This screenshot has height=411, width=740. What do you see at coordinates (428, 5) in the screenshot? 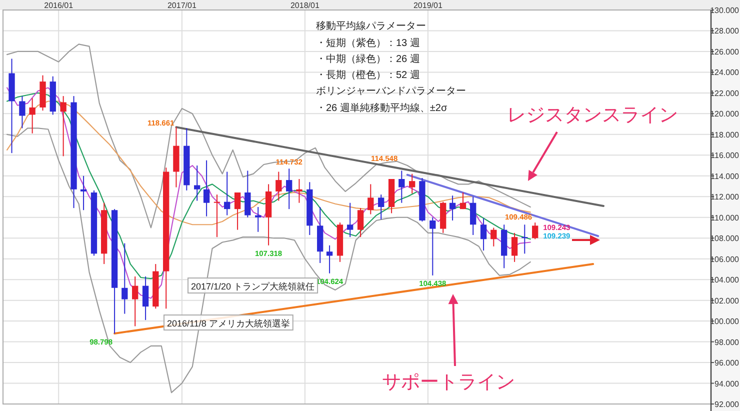
I see `x-tick-label: 2019/01` at bounding box center [428, 5].